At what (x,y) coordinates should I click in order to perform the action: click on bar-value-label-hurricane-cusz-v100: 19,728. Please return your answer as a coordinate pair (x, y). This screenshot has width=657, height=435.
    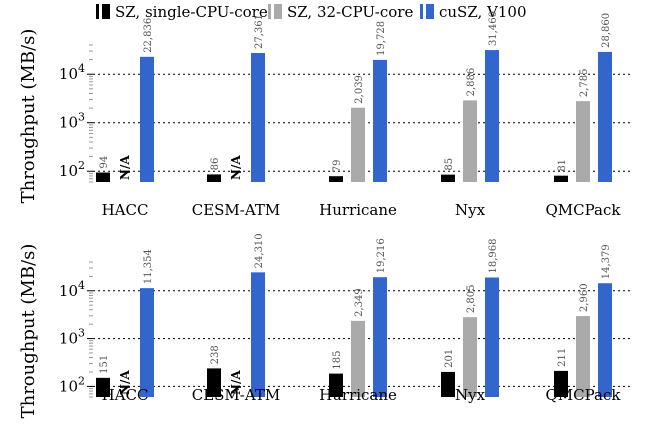
    Looking at the image, I should click on (381, 38).